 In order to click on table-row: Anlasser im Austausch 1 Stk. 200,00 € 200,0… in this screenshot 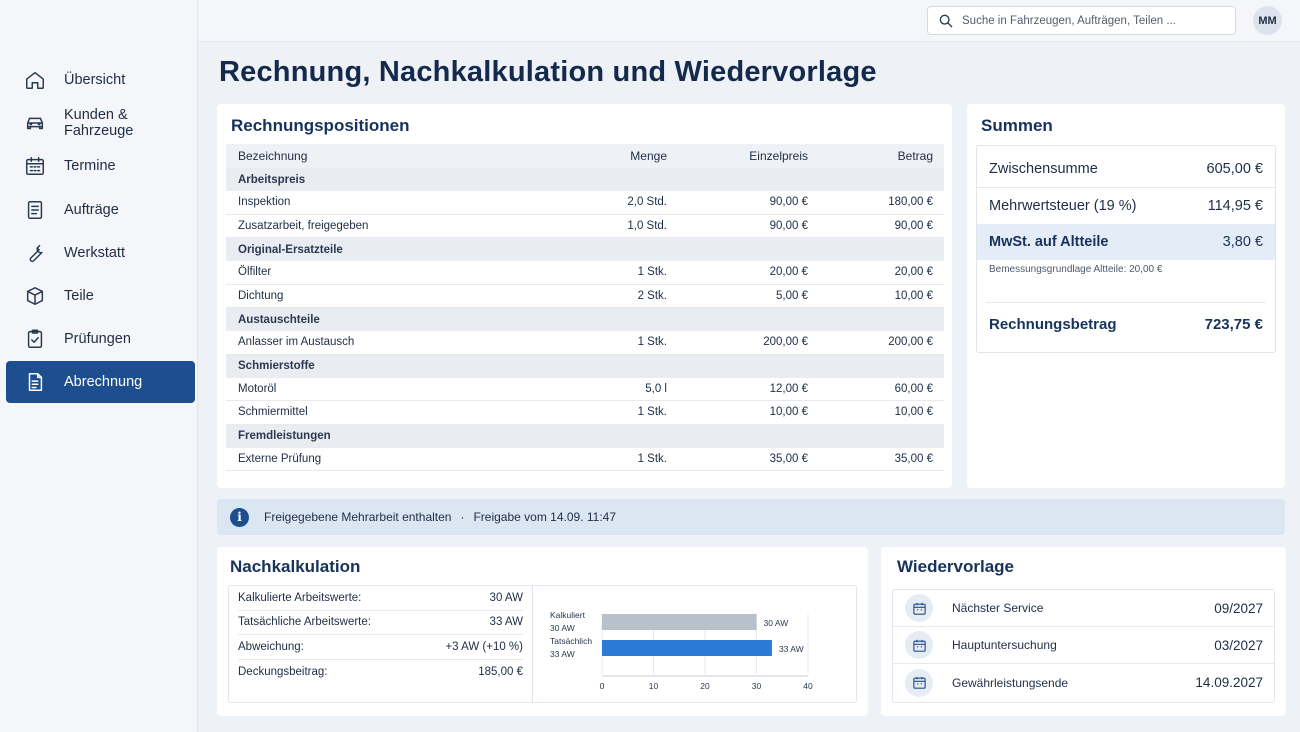, I will do `click(585, 343)`.